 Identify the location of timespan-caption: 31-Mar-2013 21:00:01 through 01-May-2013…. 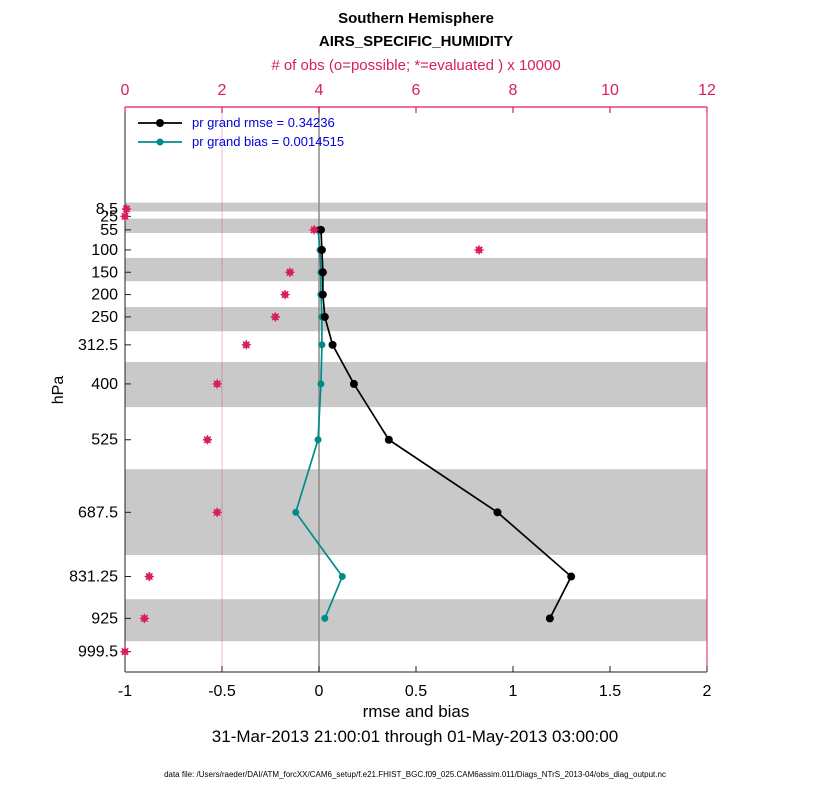
(415, 736).